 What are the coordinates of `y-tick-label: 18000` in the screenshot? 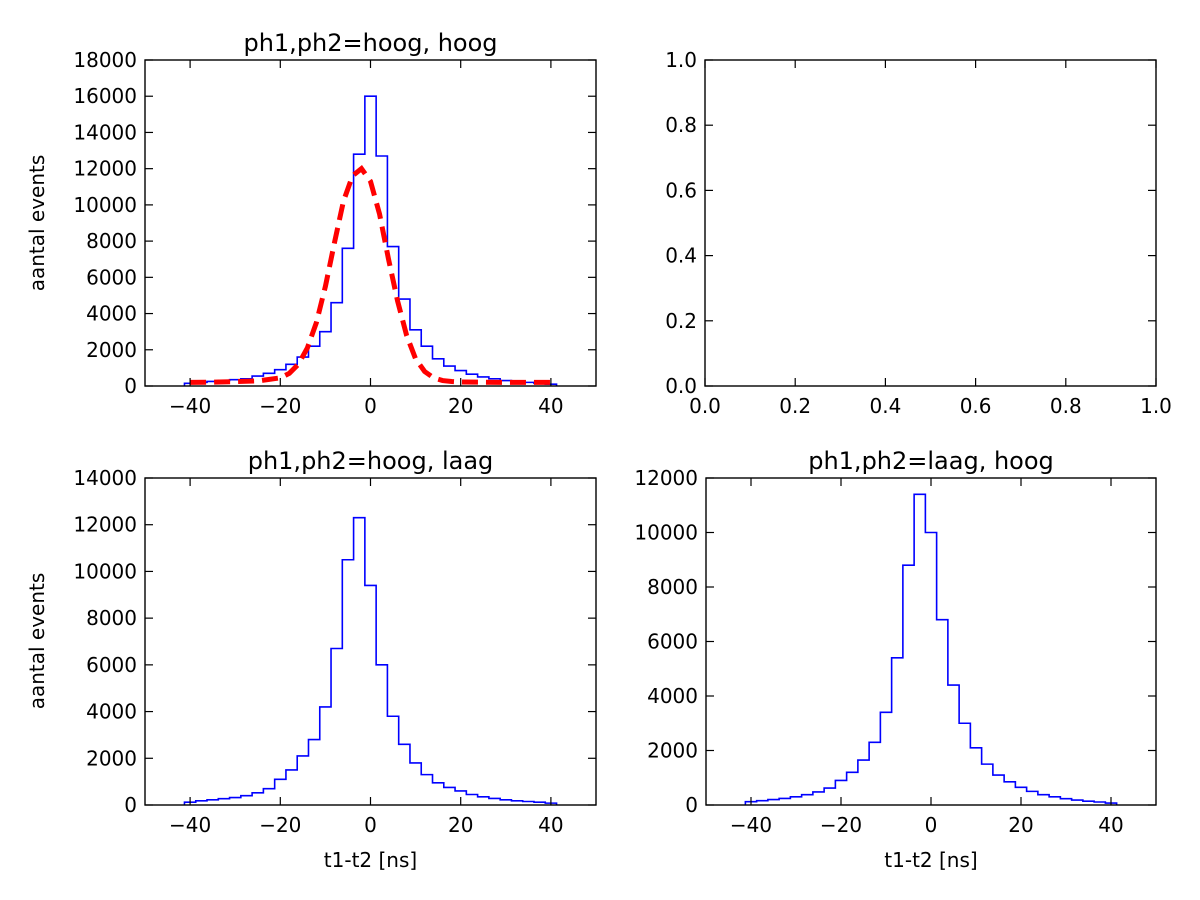 It's located at (105, 60).